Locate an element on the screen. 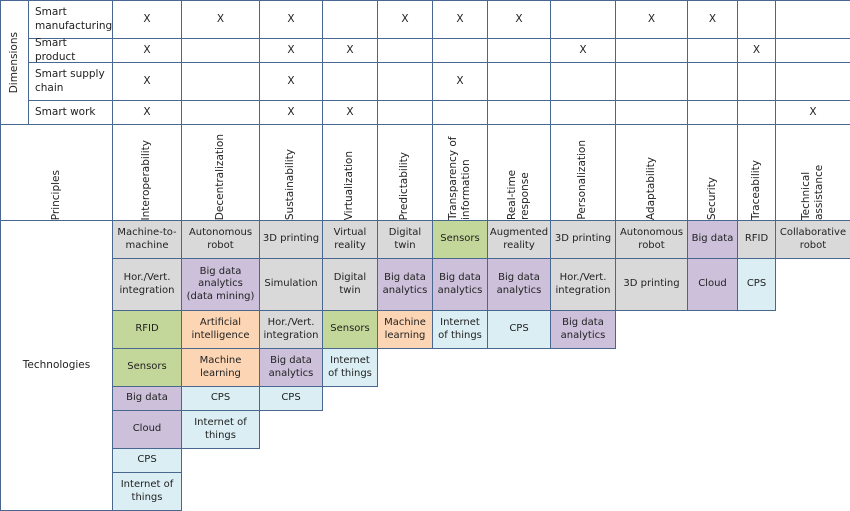 This screenshot has height=511, width=850. technology-cell: Simulation is located at coordinates (291, 284).